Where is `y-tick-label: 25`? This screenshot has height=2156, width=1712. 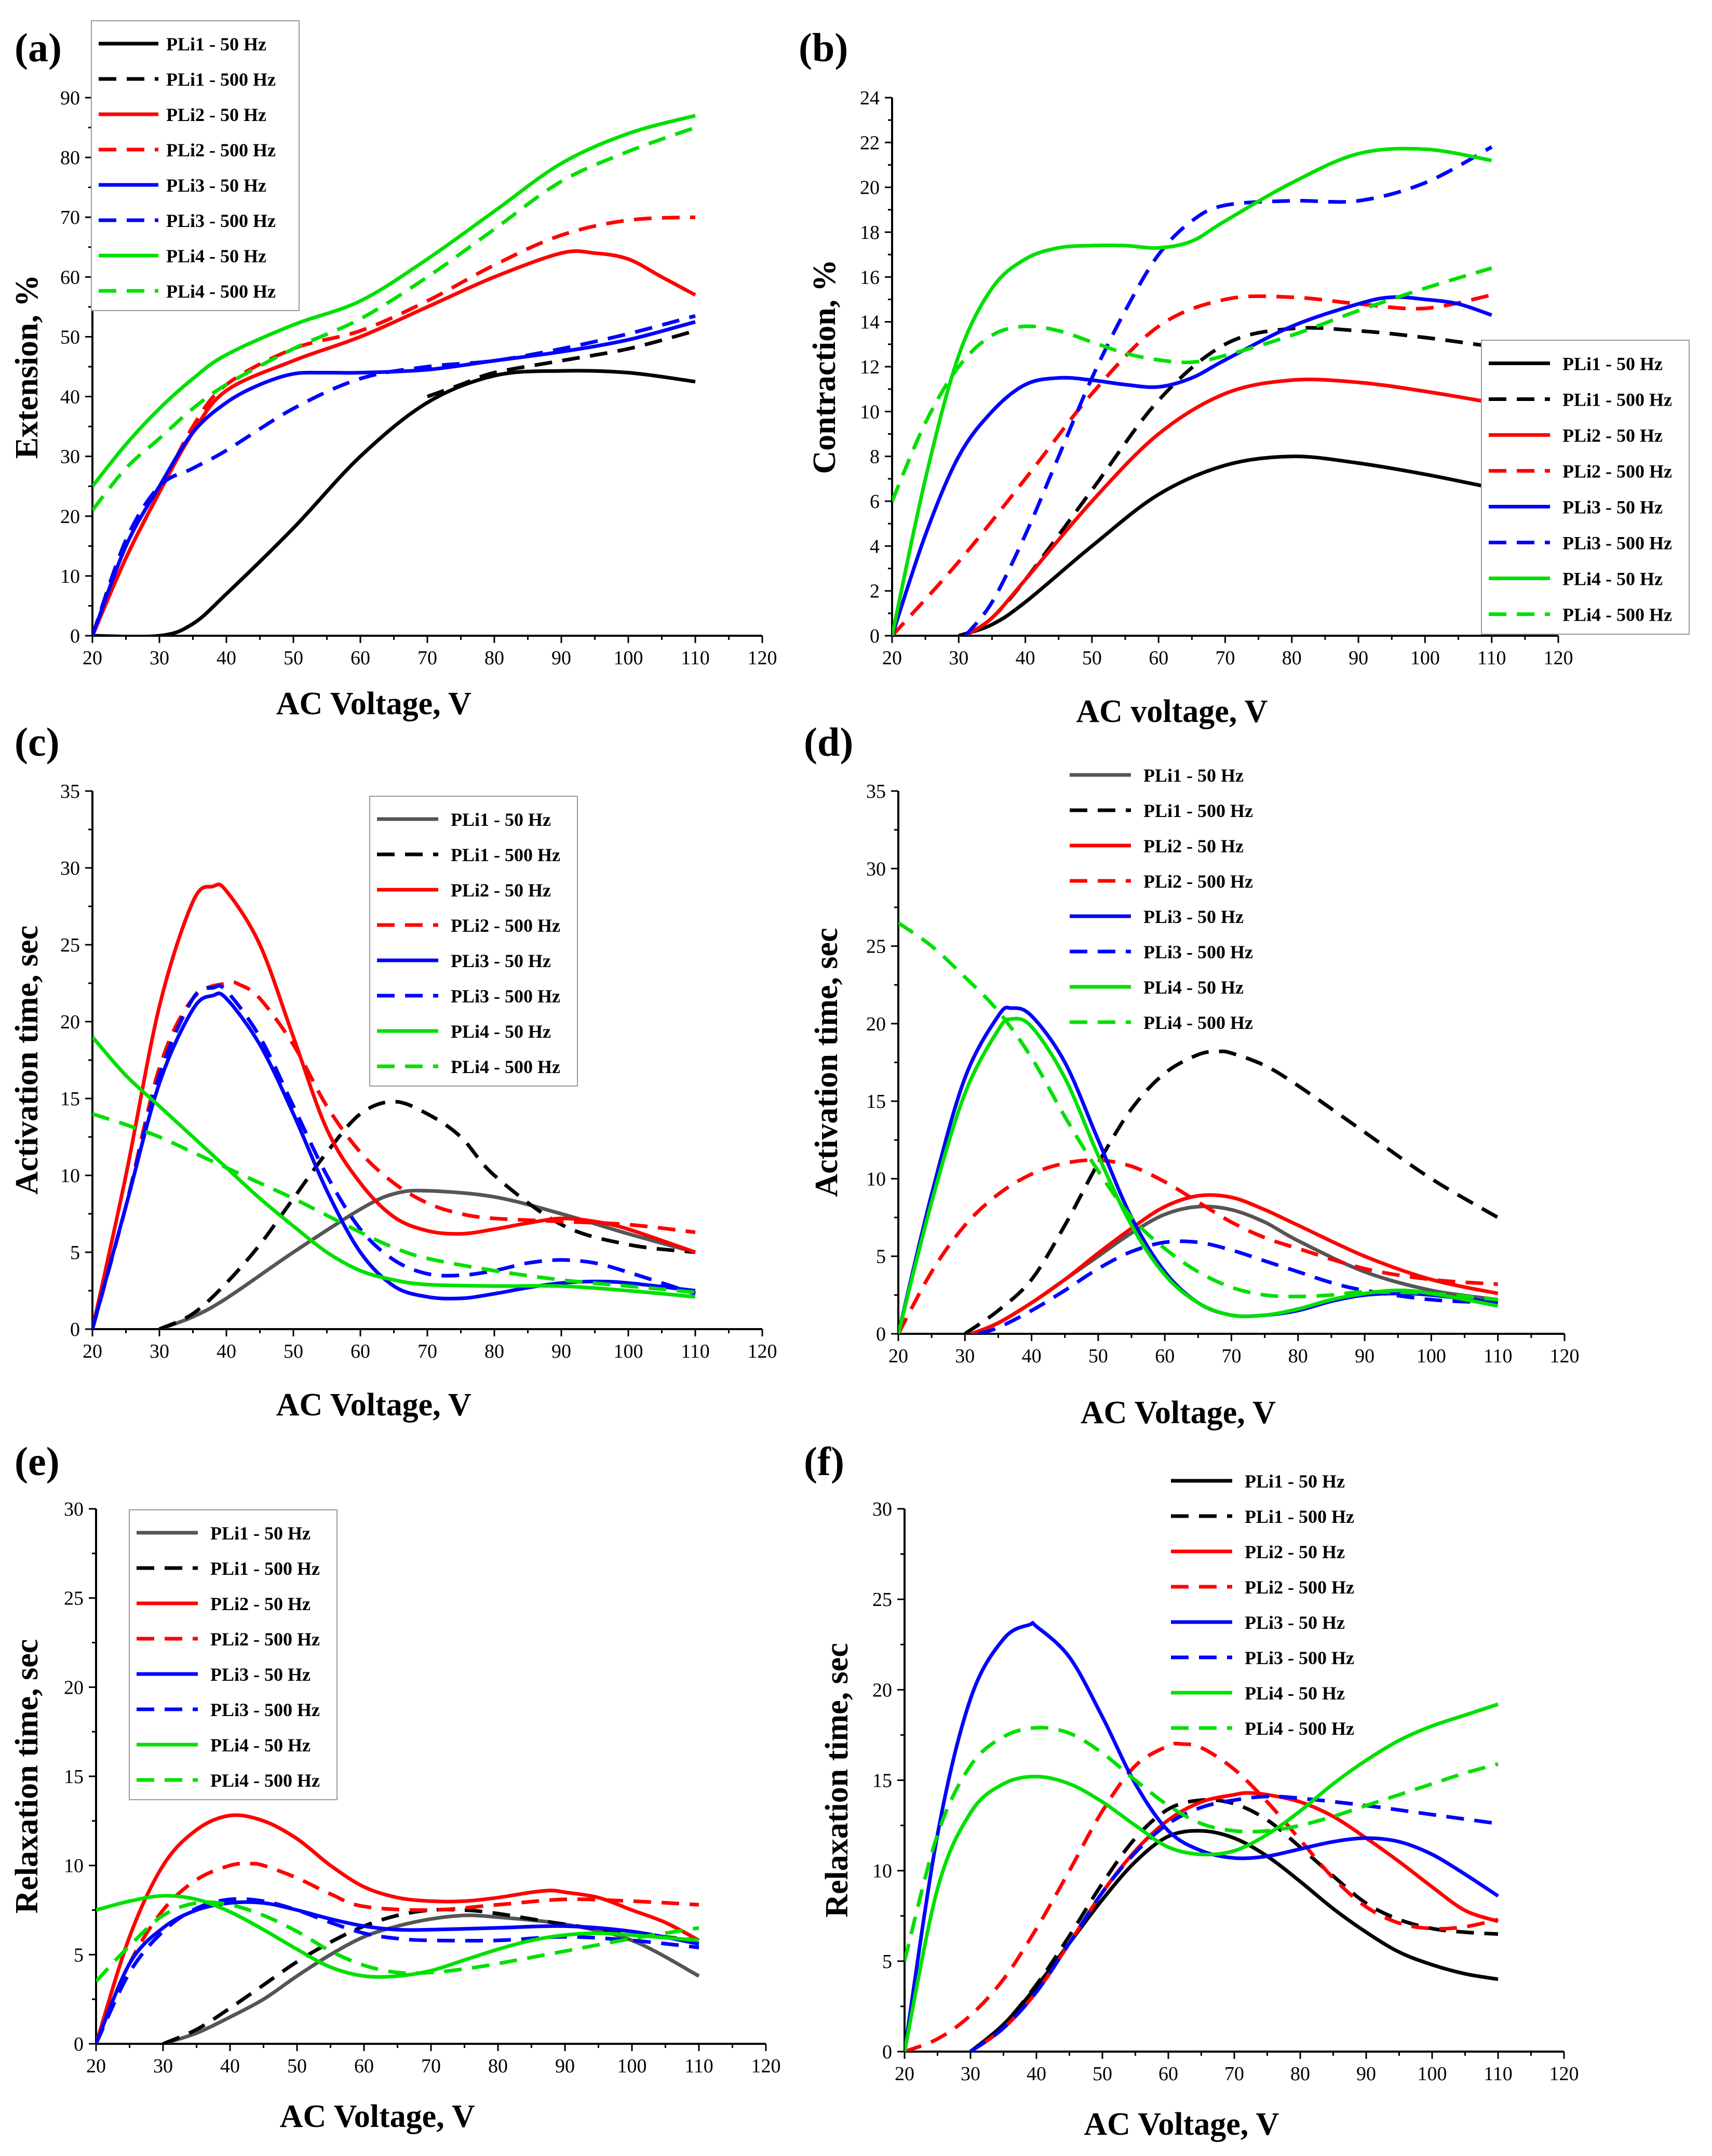
y-tick-label: 25 is located at coordinates (70, 945).